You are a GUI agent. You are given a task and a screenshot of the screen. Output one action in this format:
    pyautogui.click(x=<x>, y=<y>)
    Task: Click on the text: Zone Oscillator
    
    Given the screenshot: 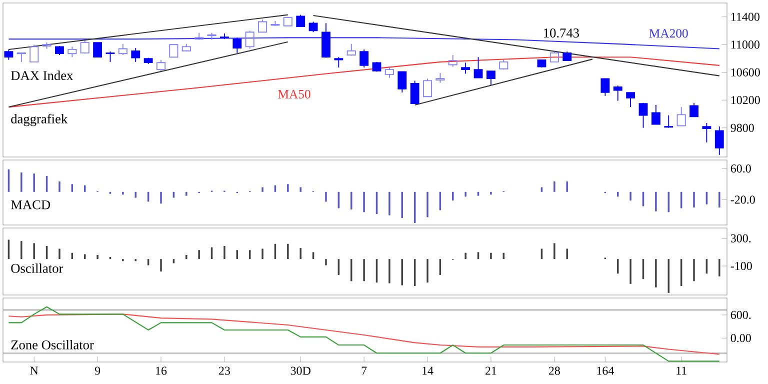 What is the action you would take?
    pyautogui.click(x=52, y=345)
    